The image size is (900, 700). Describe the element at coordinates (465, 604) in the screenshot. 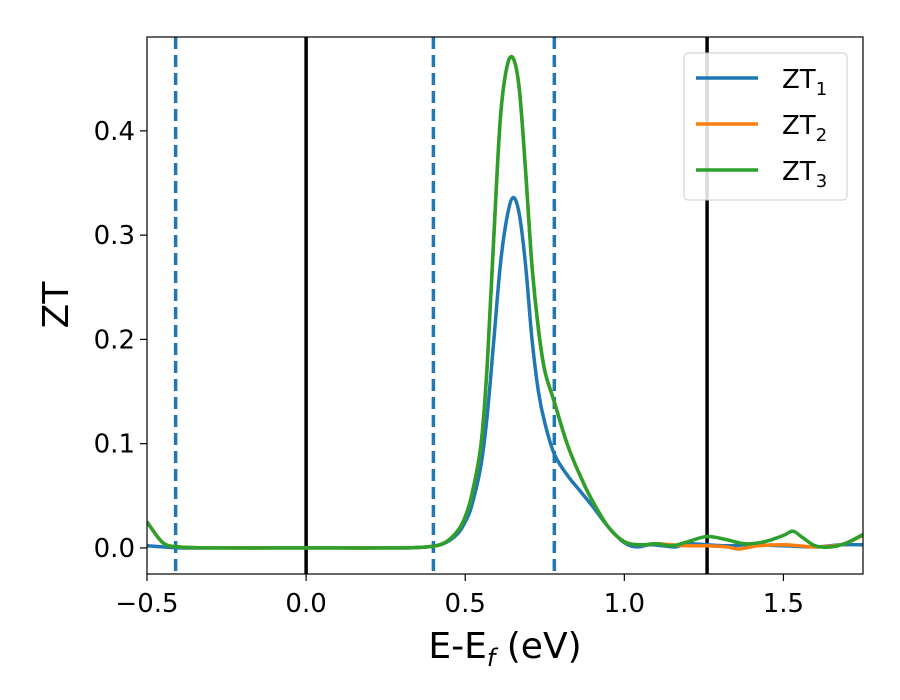

I see `x-tick-label: 0.5` at that location.